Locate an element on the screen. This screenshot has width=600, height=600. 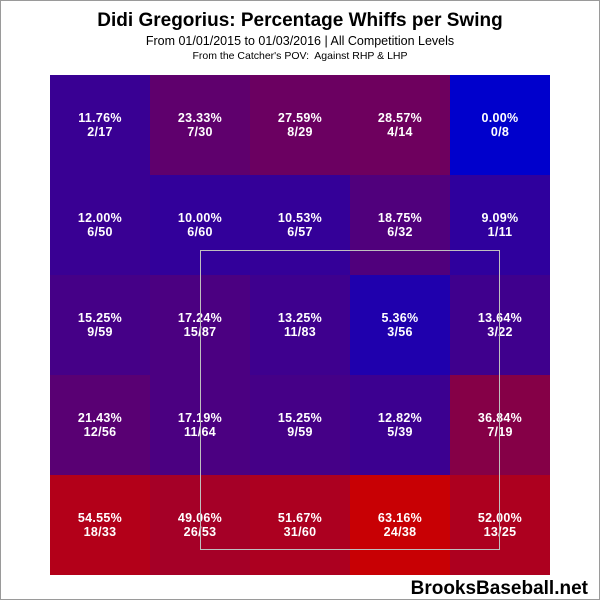
cell-label: 10.53% 6/57 is located at coordinates (300, 225).